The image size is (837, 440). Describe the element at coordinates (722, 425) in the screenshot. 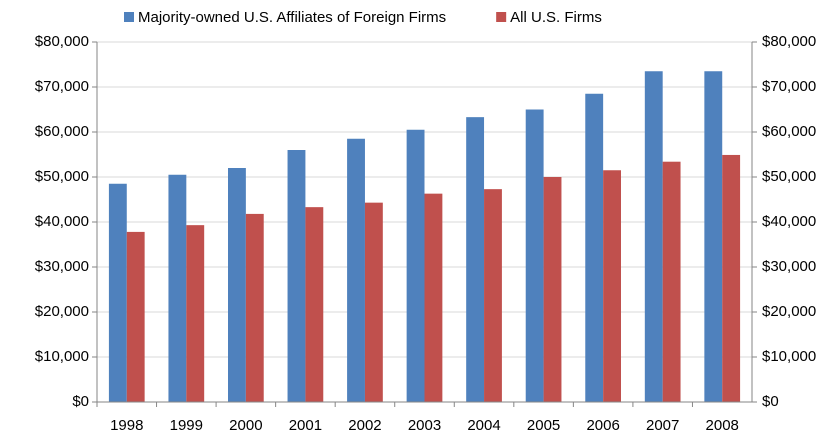

I see `x-tick-label: 2008` at that location.